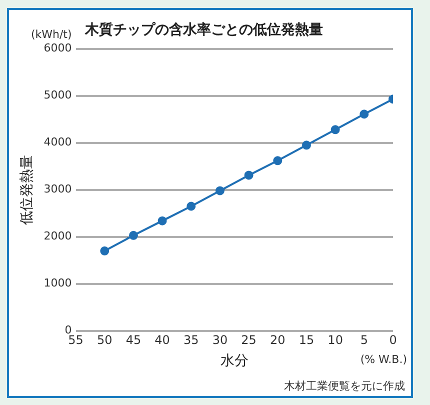 The width and height of the screenshot is (430, 405). Describe the element at coordinates (104, 340) in the screenshot. I see `x-tick-label: 50` at that location.